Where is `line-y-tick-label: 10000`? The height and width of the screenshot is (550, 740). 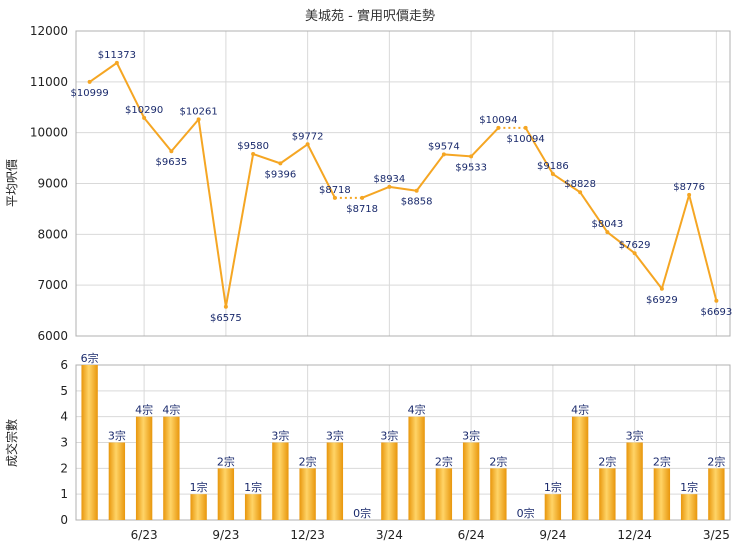
line-y-tick-label: 10000 is located at coordinates (49, 133).